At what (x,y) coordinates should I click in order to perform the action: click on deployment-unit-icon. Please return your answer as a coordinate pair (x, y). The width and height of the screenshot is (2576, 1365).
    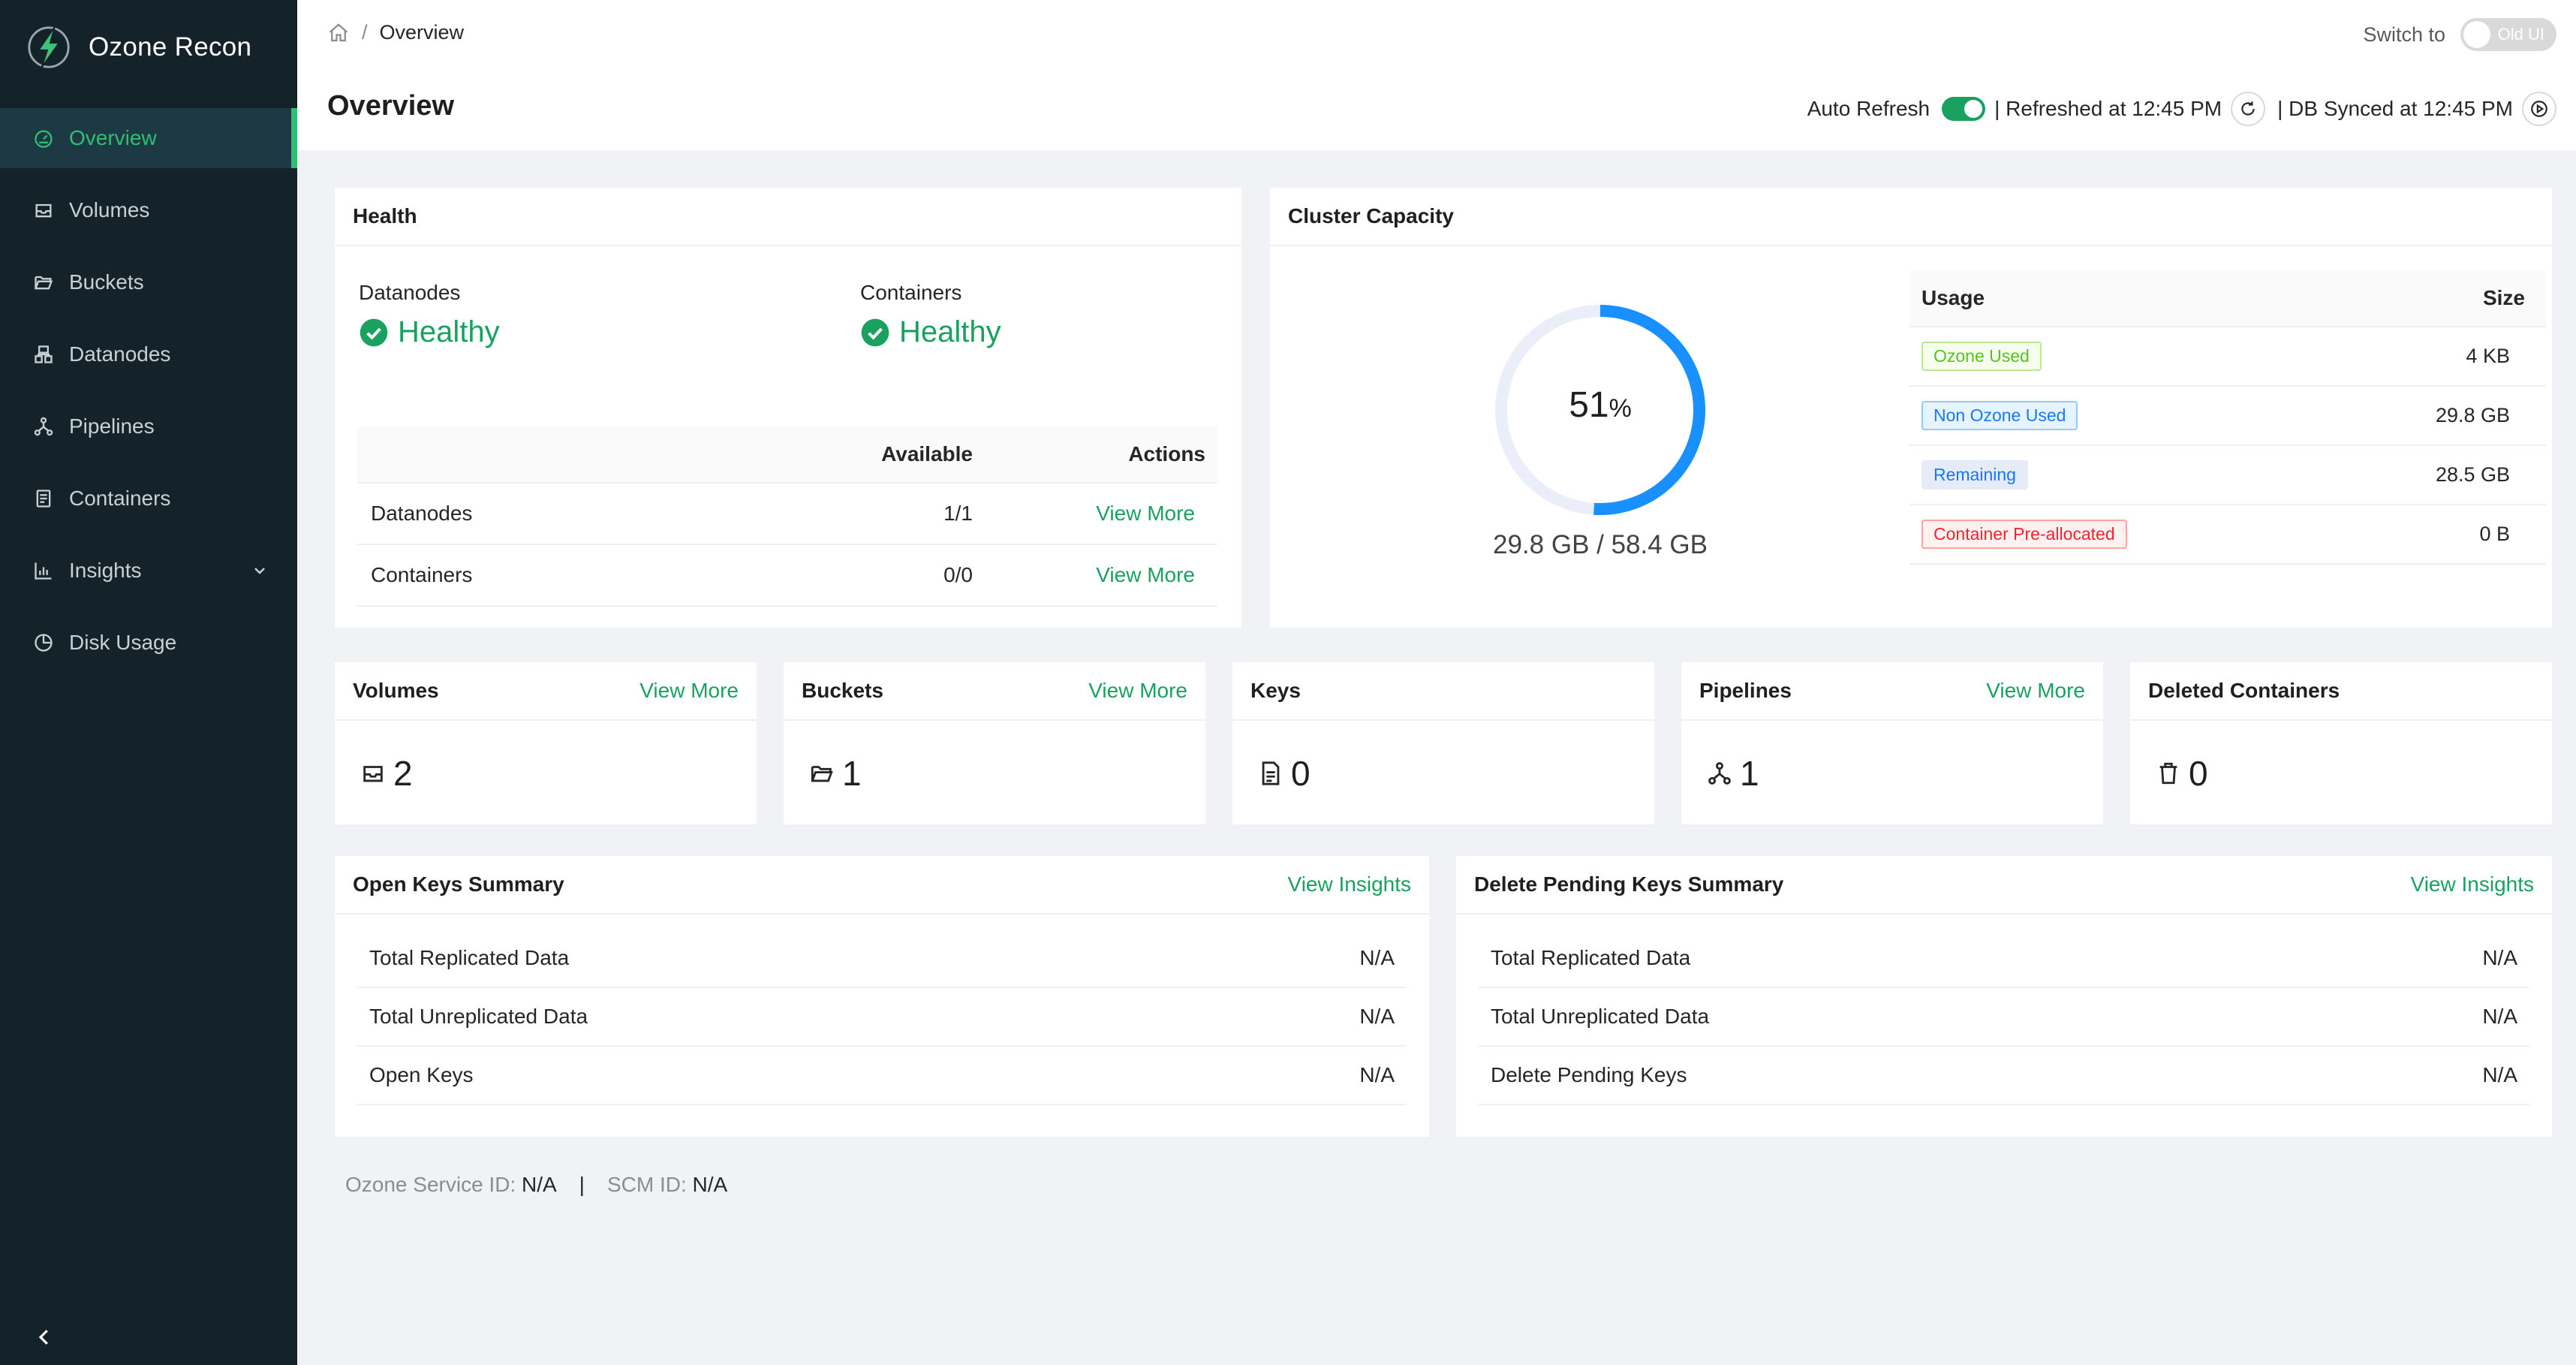
    Looking at the image, I should click on (43, 426).